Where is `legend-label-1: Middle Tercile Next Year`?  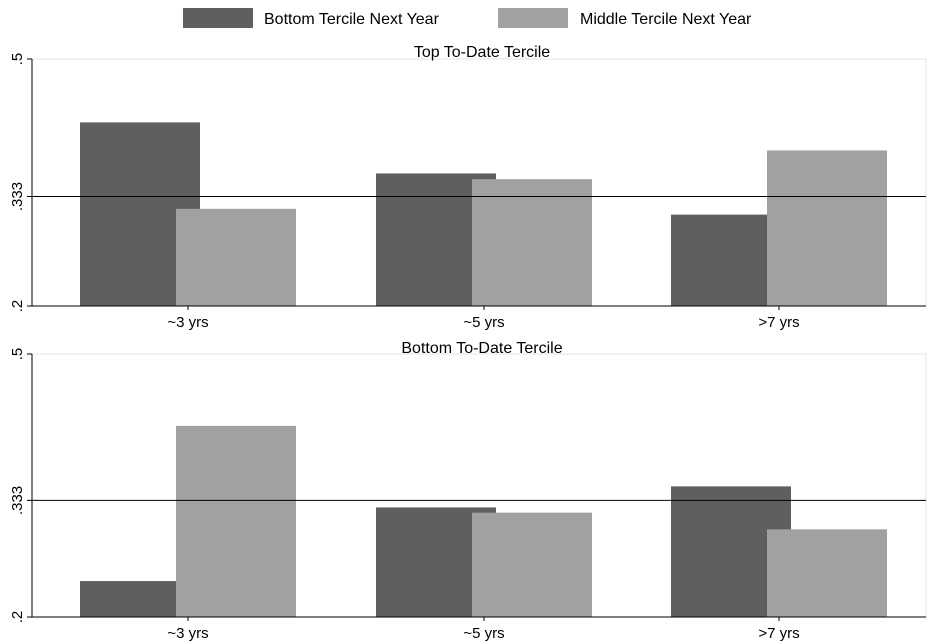 legend-label-1: Middle Tercile Next Year is located at coordinates (666, 19).